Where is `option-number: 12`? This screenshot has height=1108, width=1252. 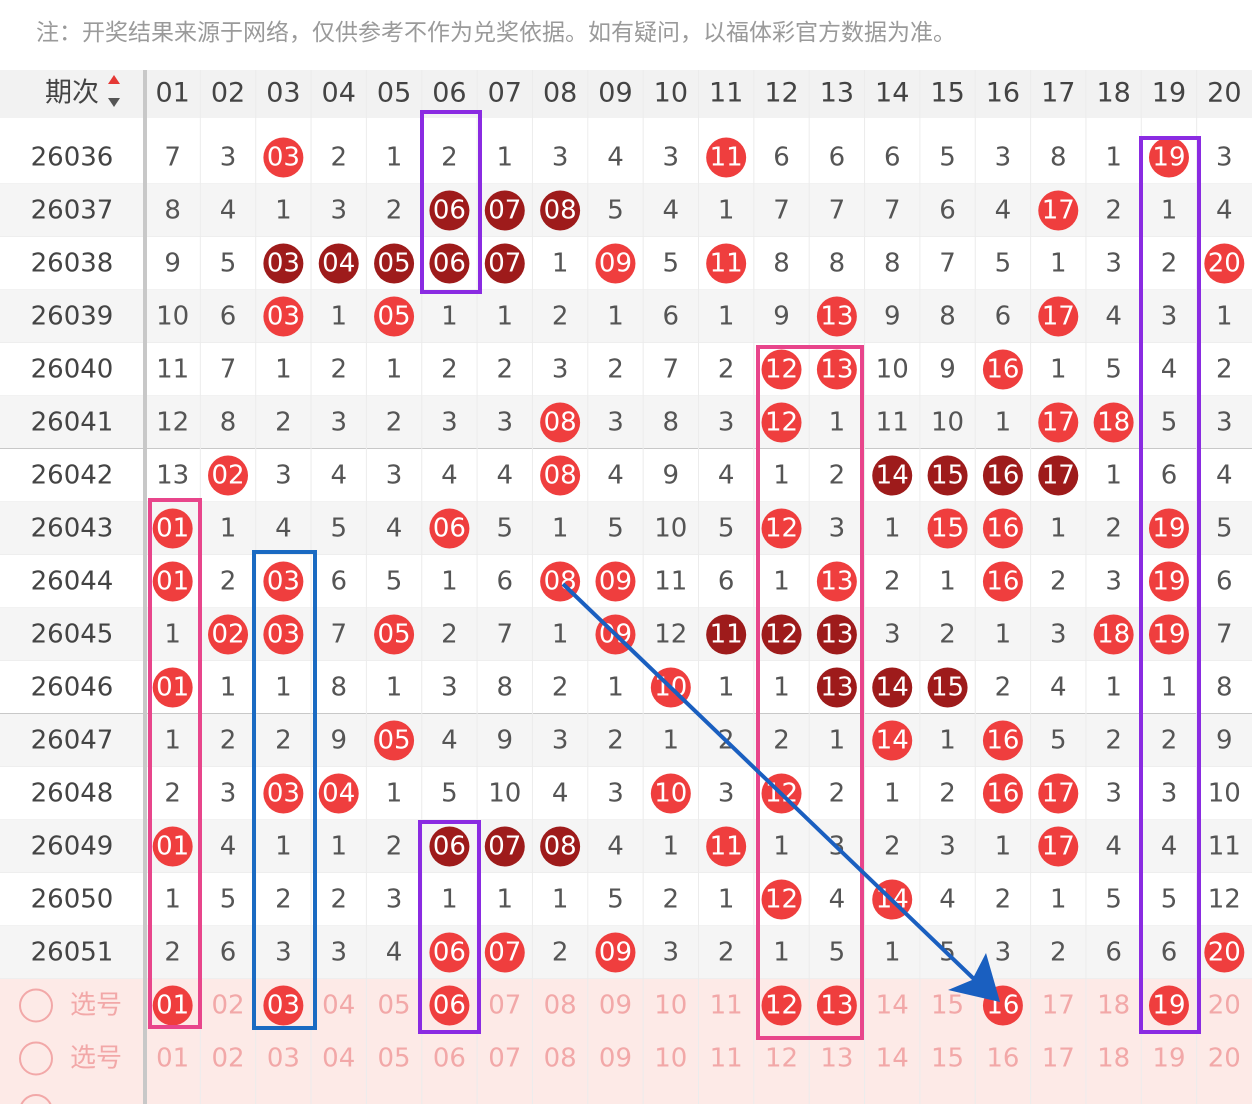 option-number: 12 is located at coordinates (781, 1059).